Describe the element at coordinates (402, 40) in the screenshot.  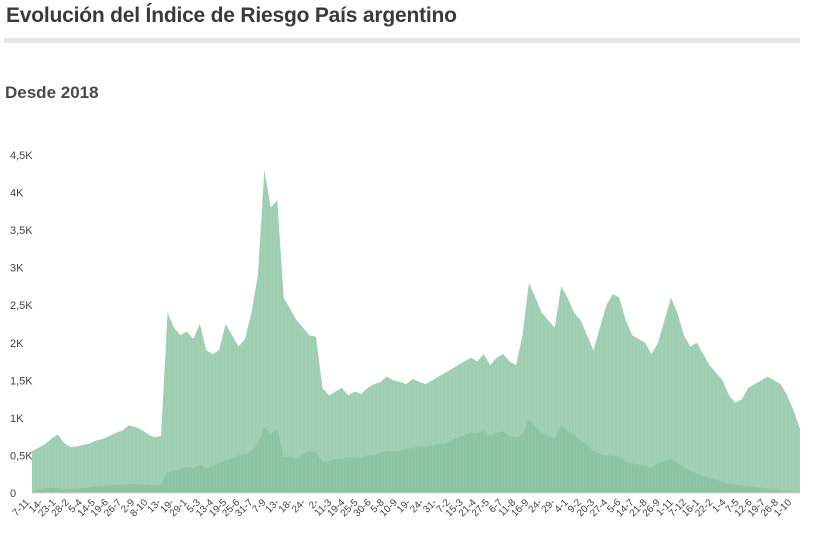
I see `title-divider` at that location.